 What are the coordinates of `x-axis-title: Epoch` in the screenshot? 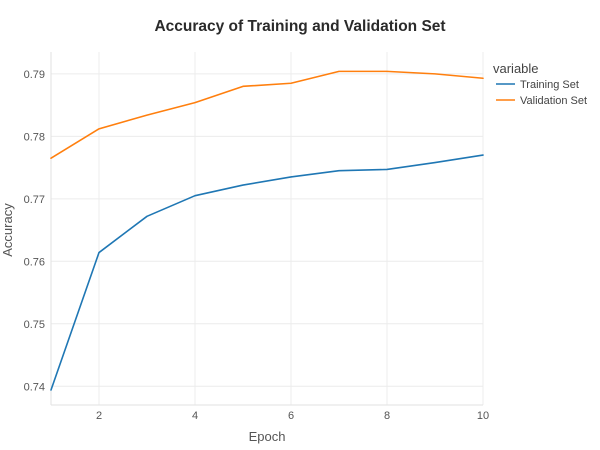 It's located at (267, 436).